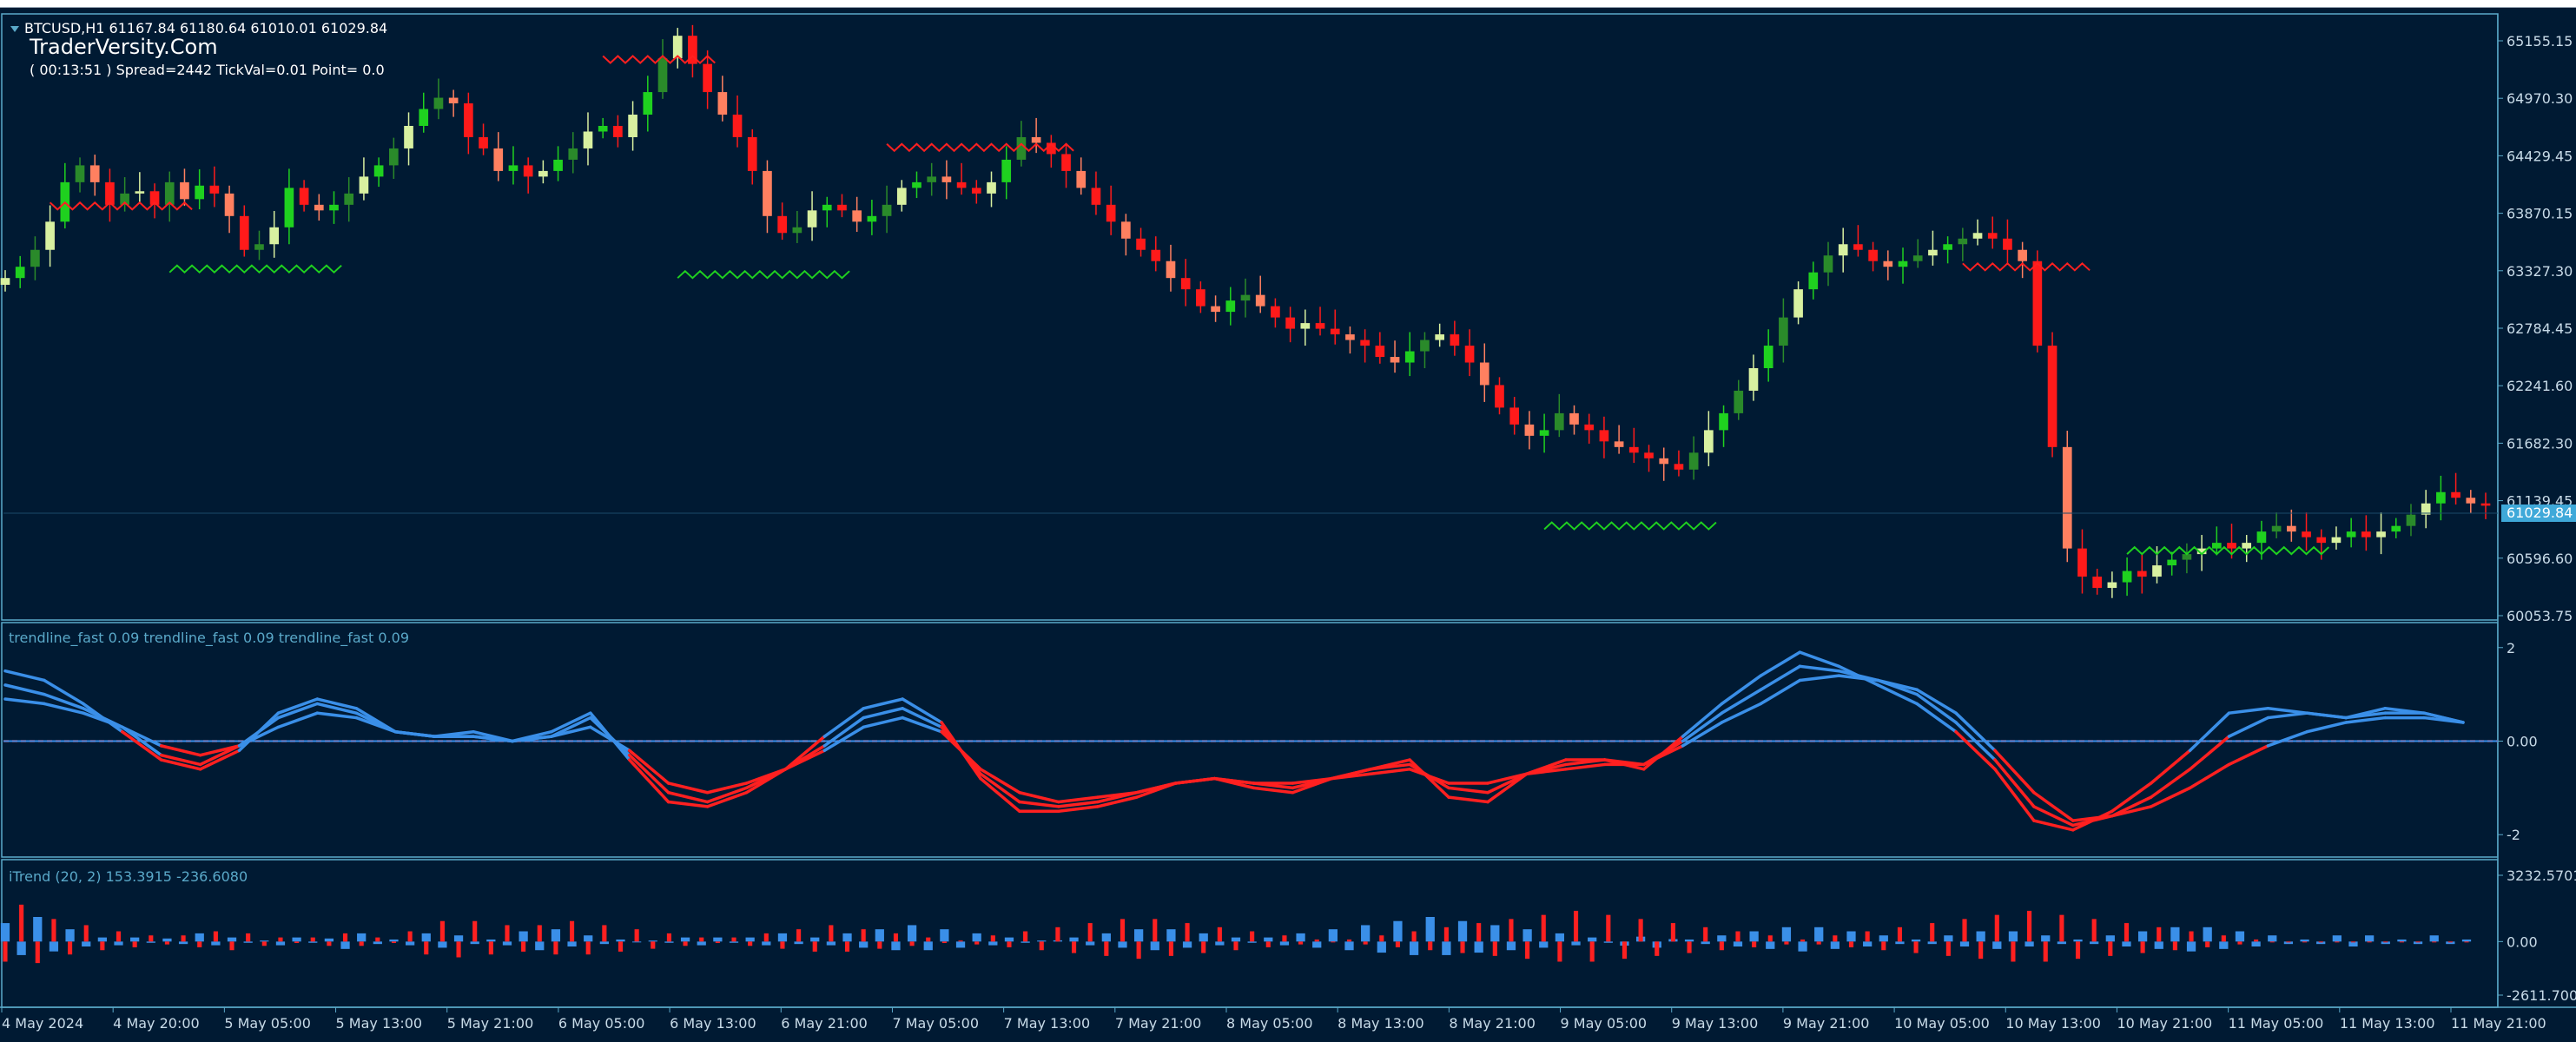 The height and width of the screenshot is (1042, 2576). What do you see at coordinates (601, 1023) in the screenshot?
I see `time-tick-label: 6 May 05:00` at bounding box center [601, 1023].